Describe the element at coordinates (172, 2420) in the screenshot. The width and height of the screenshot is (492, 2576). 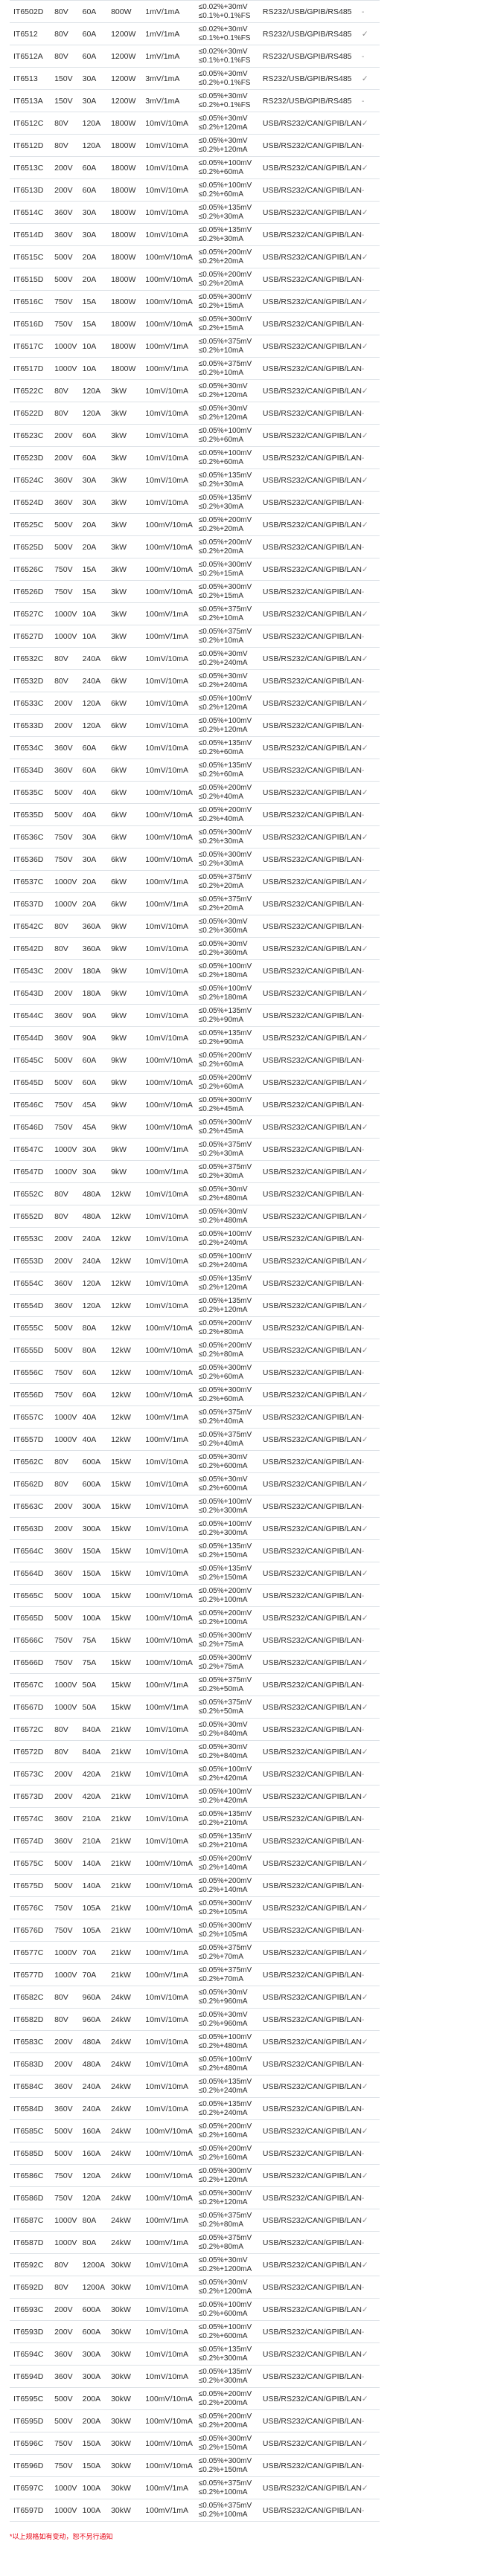
I see `resolution-cell: 100mV/10mA` at that location.